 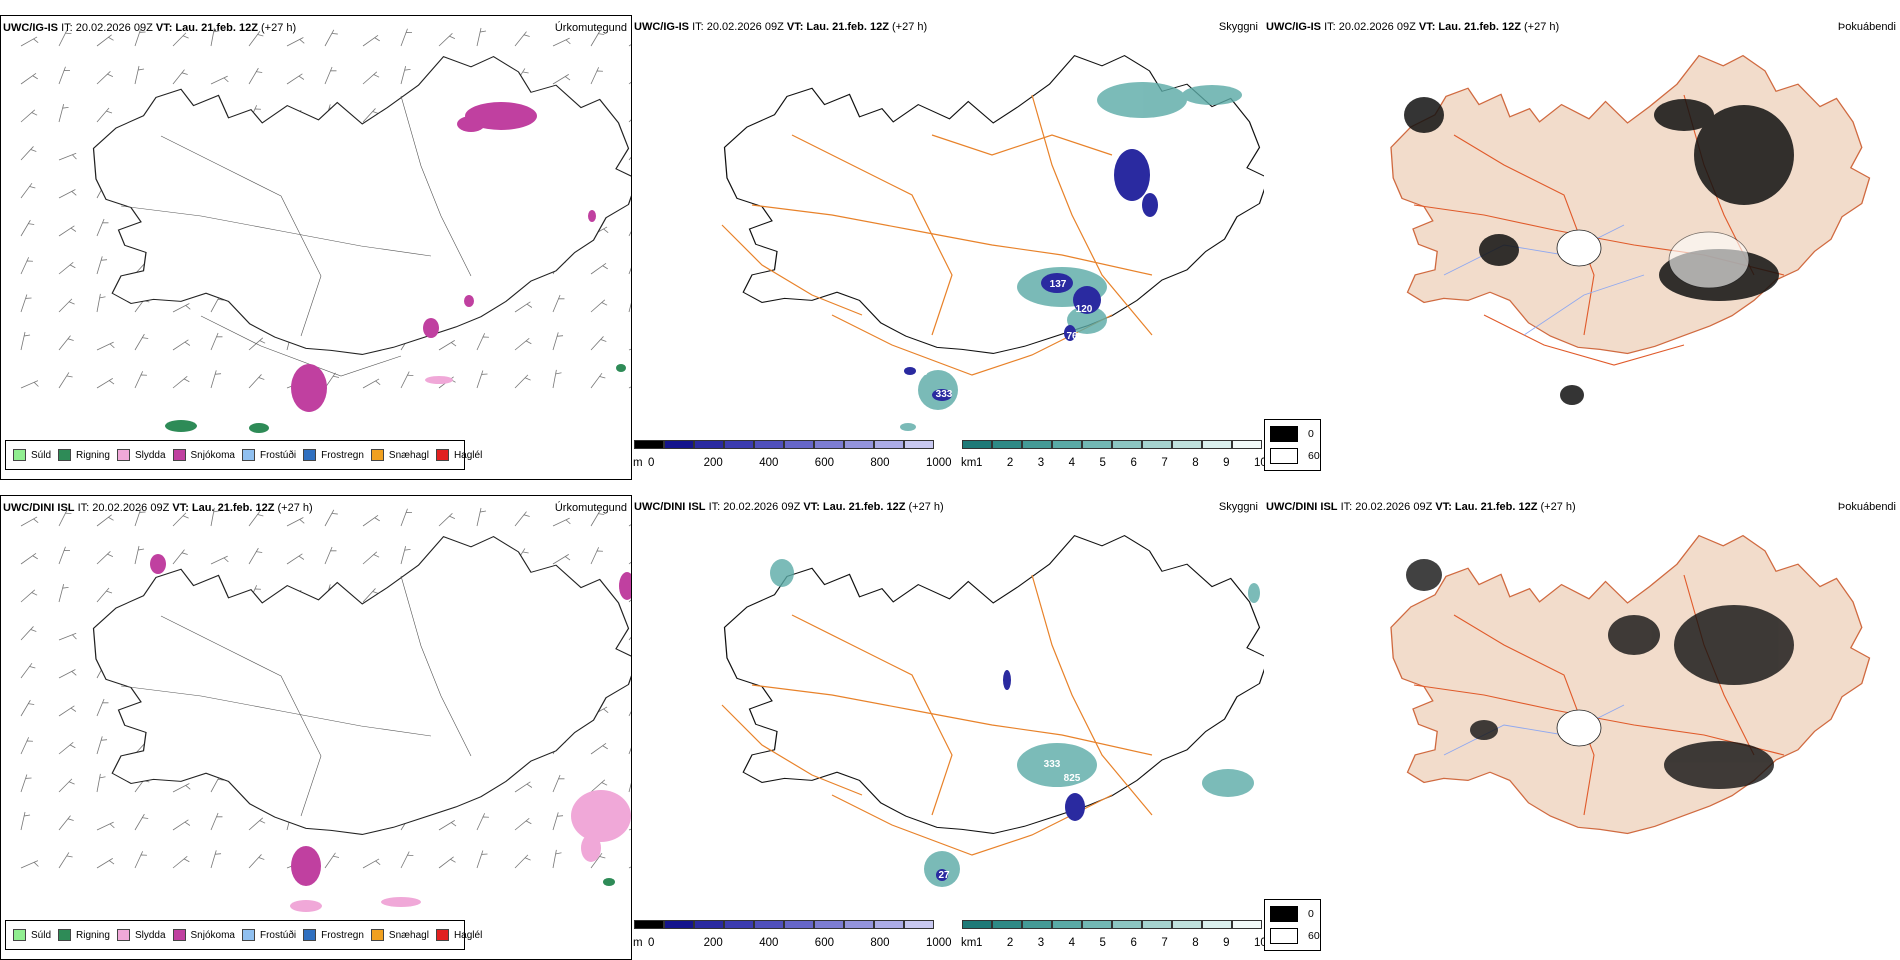 I want to click on legend-item: Frostúði, so click(x=269, y=455).